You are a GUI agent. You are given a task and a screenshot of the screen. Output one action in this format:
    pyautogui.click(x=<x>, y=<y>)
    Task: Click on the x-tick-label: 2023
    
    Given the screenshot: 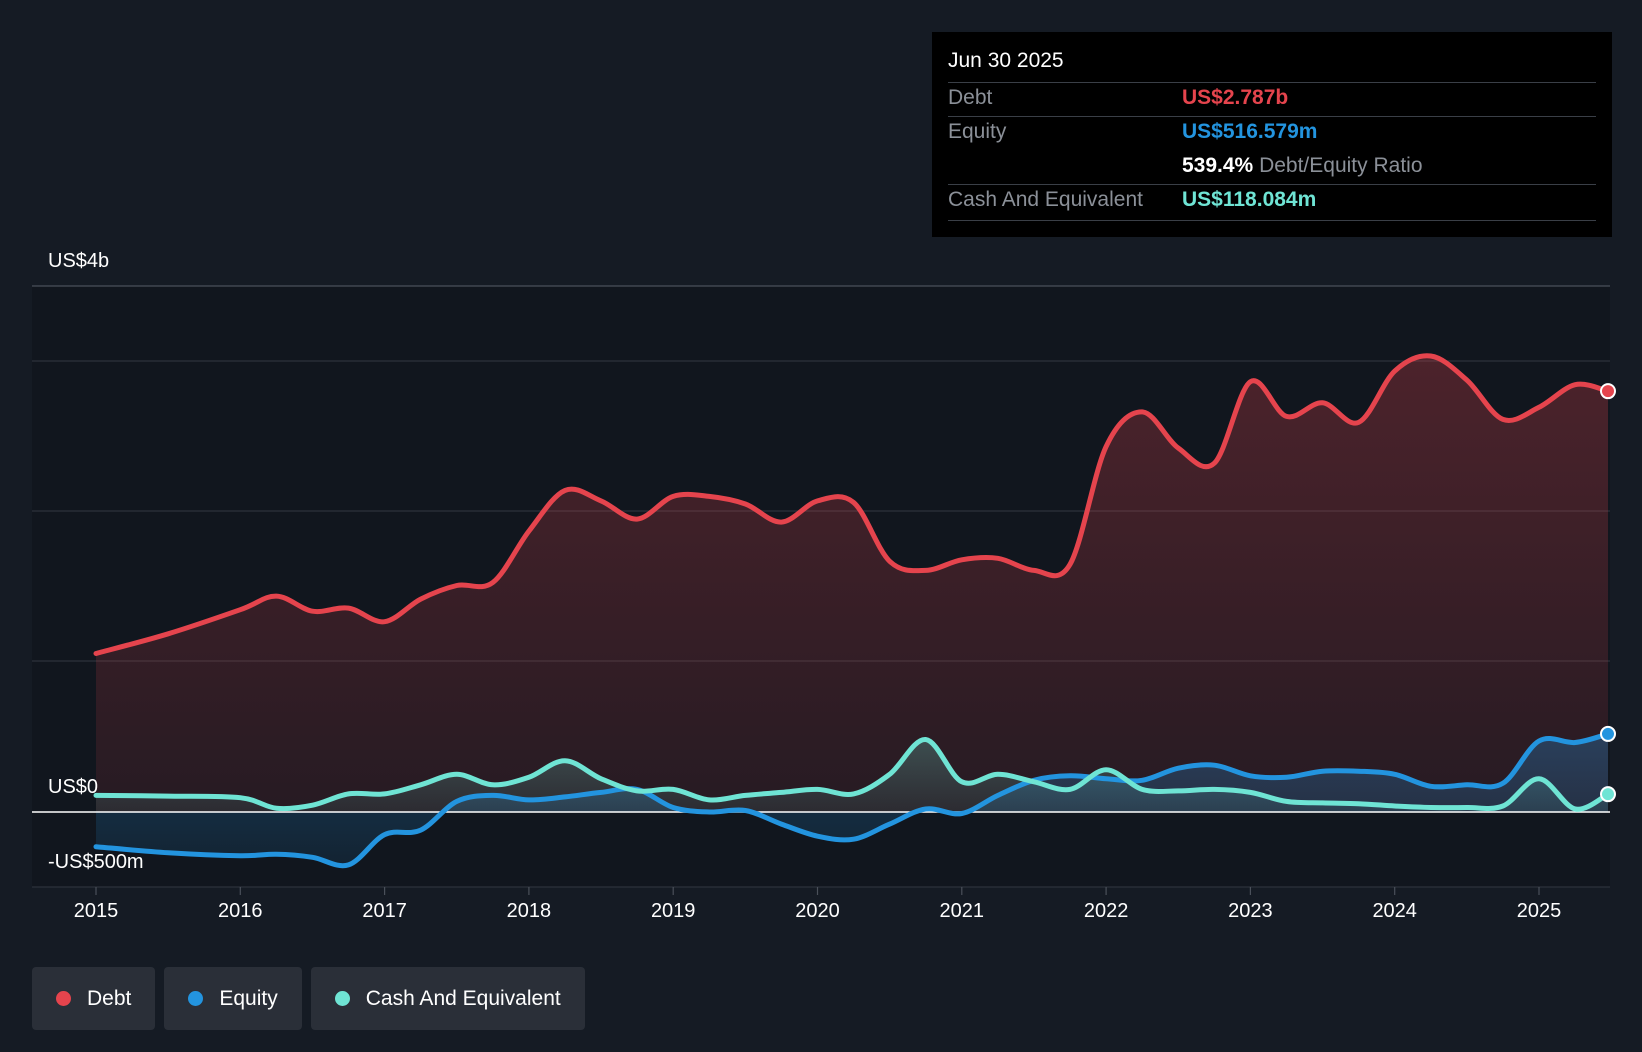 What is the action you would take?
    pyautogui.click(x=1250, y=911)
    